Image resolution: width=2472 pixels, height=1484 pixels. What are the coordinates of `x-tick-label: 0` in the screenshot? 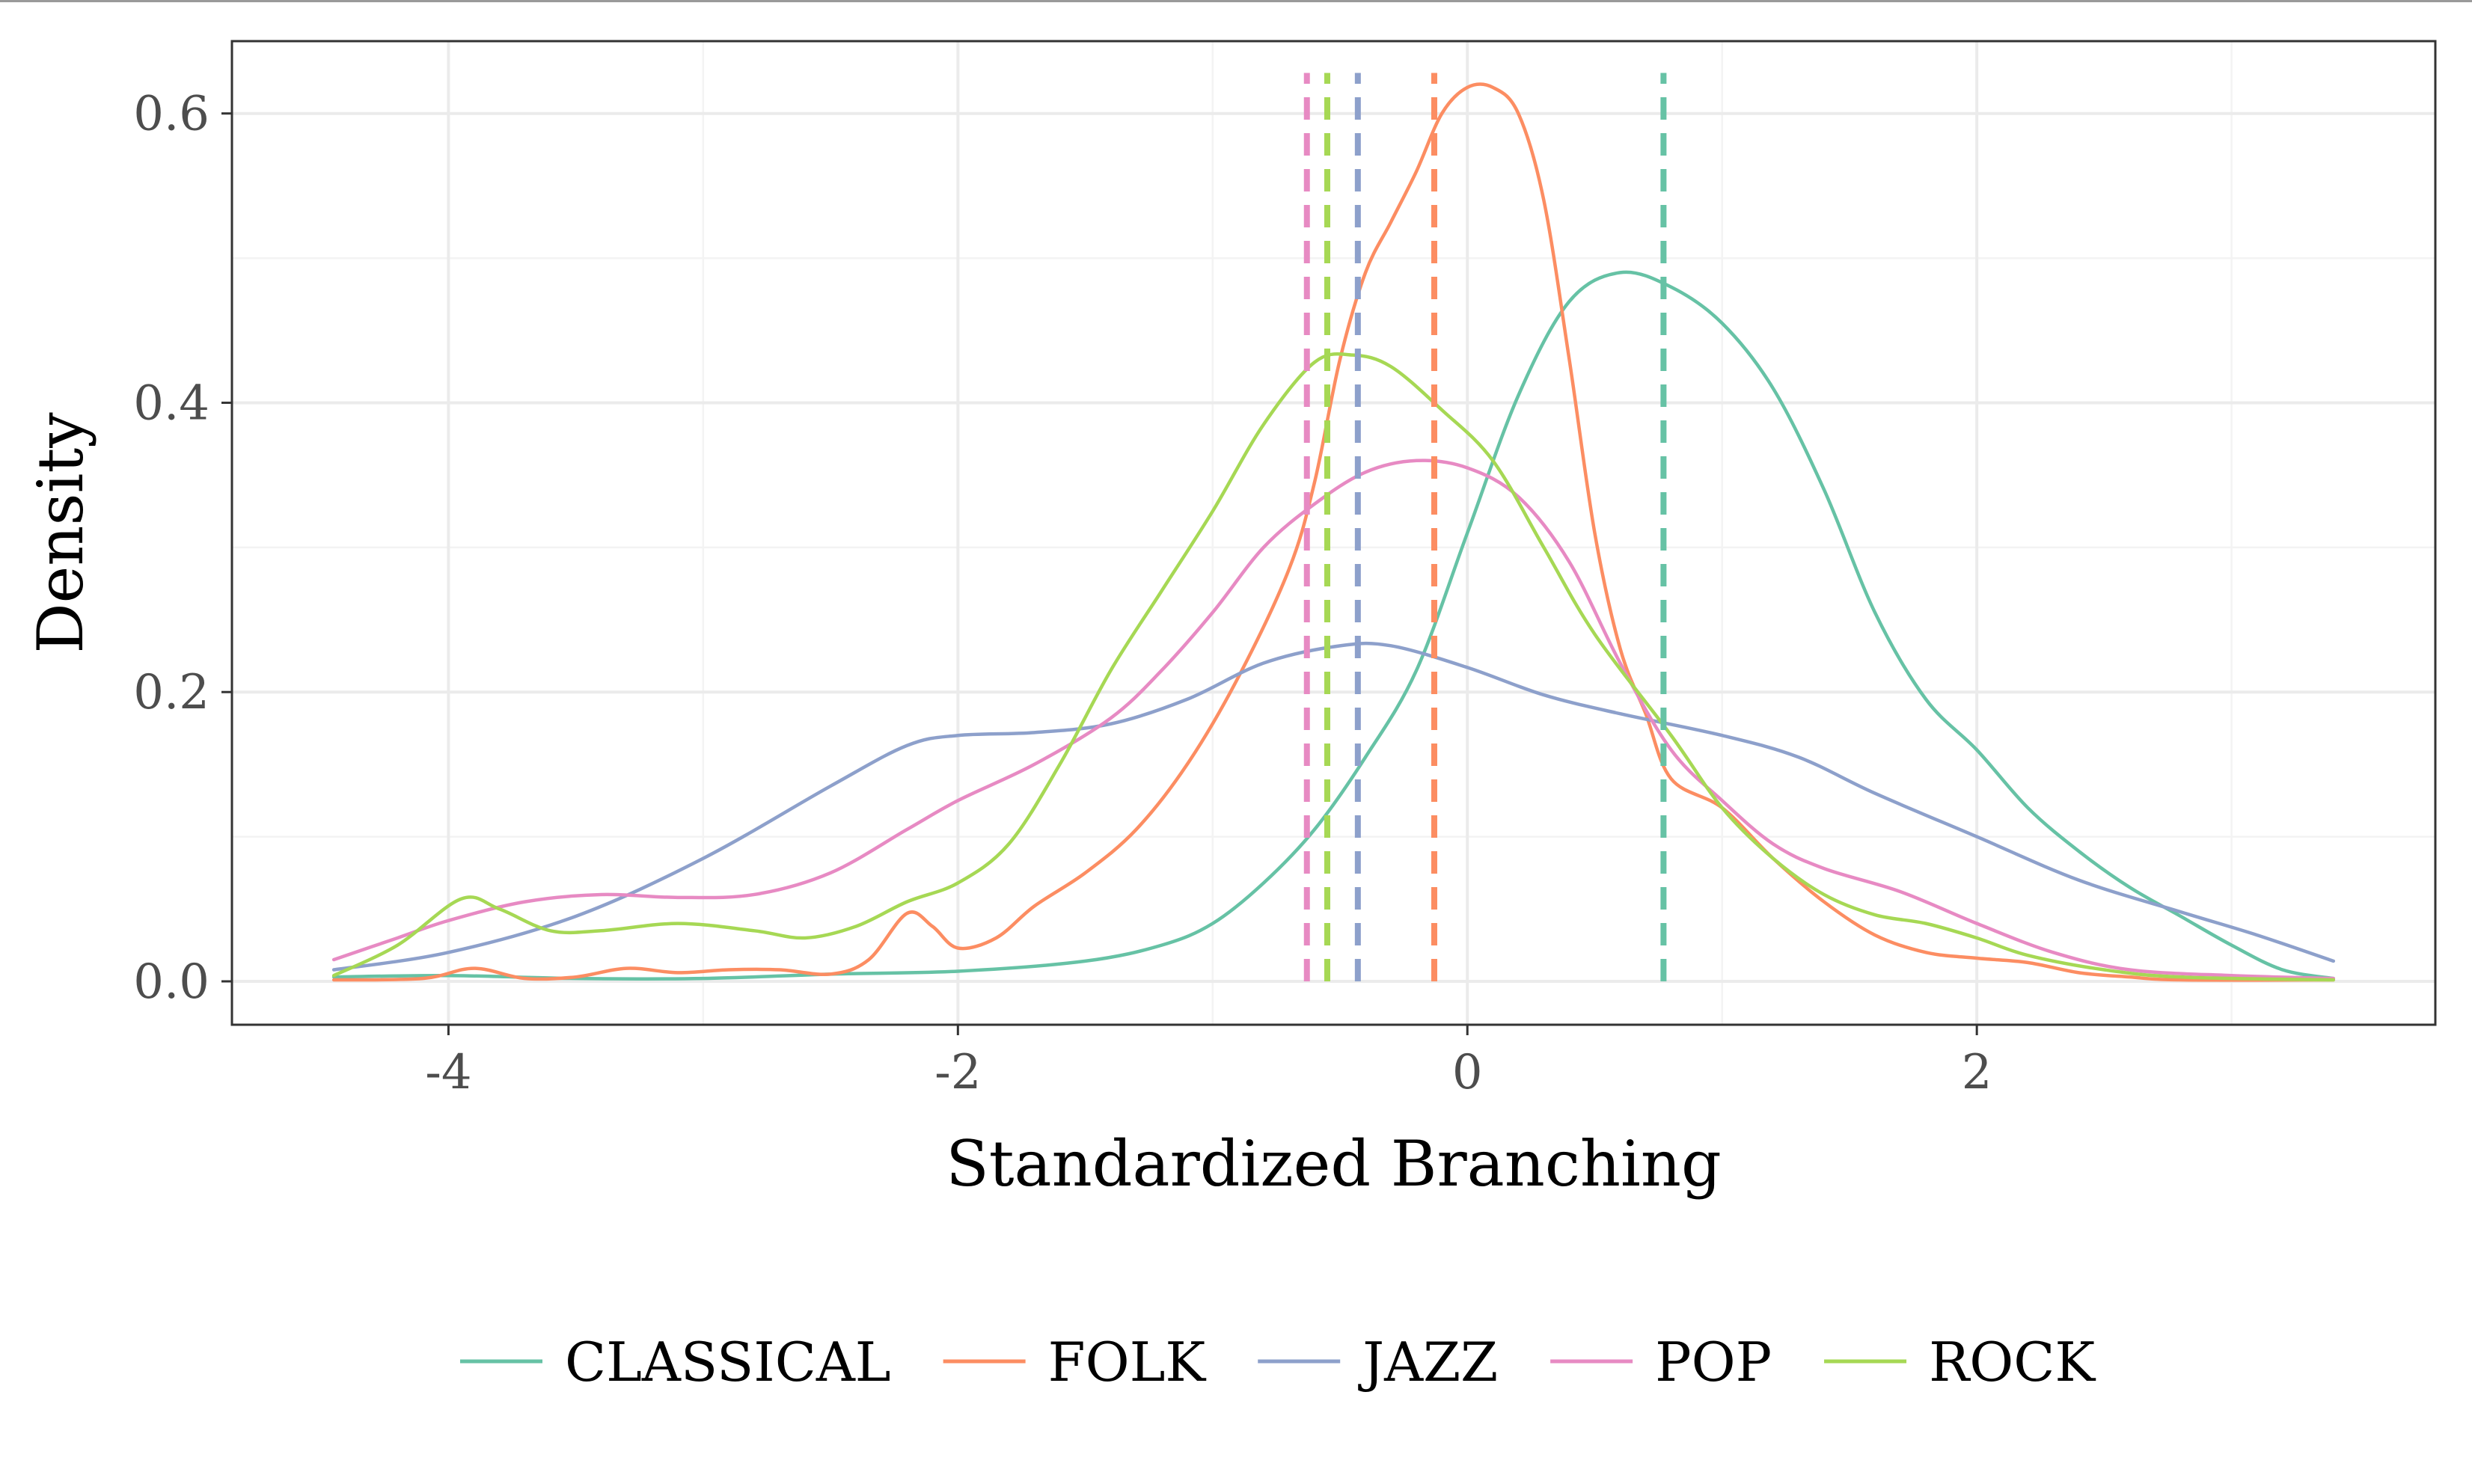 It's located at (1467, 1072).